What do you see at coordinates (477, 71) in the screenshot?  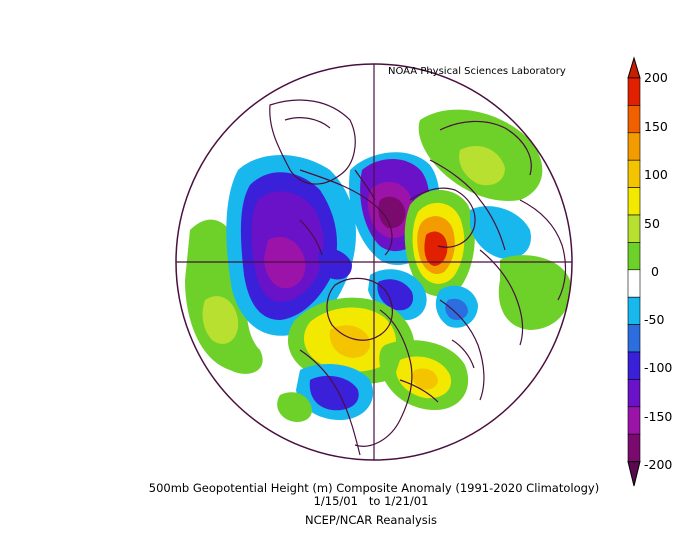 I see `credit-label: NOAA Physical Sciences Laboratory` at bounding box center [477, 71].